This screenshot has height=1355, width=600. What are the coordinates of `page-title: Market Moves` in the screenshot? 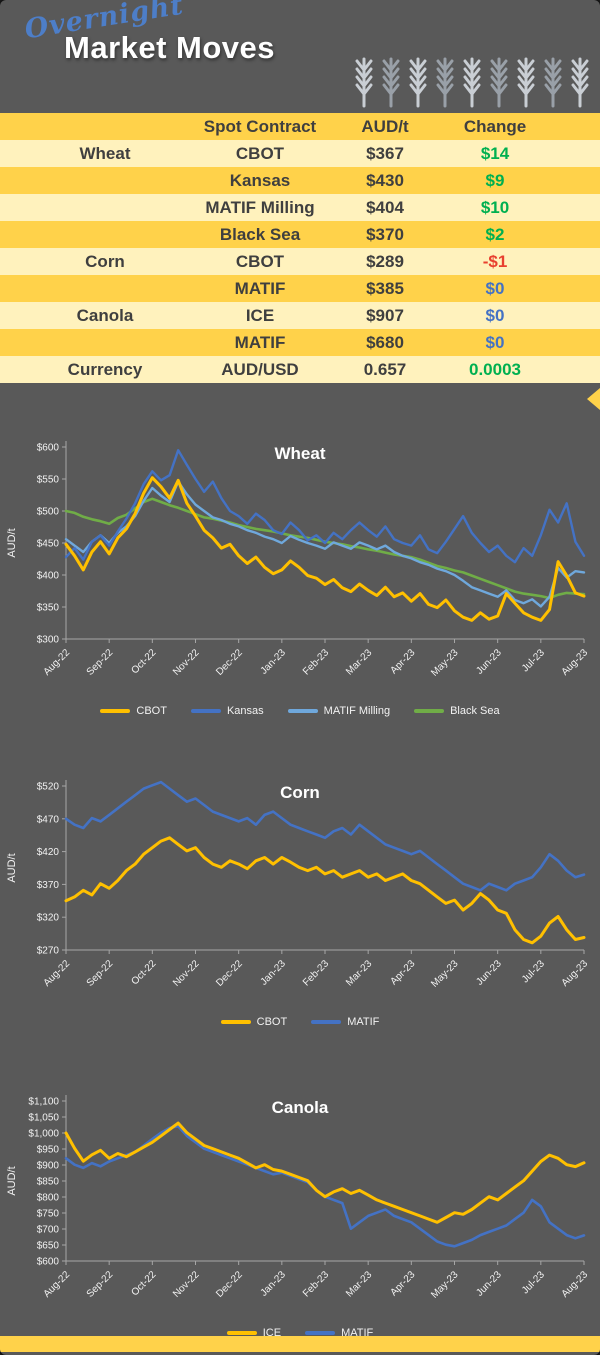 It's located at (170, 47).